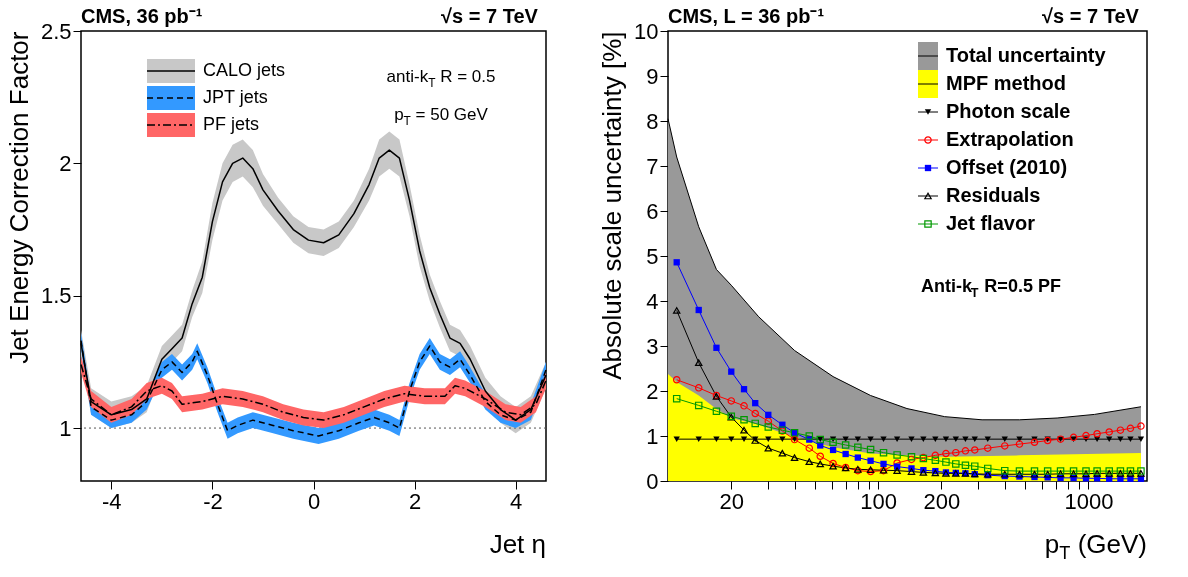 Image resolution: width=1188 pixels, height=577 pixels. Describe the element at coordinates (1089, 501) in the screenshot. I see `x-tick-label: 1000` at that location.